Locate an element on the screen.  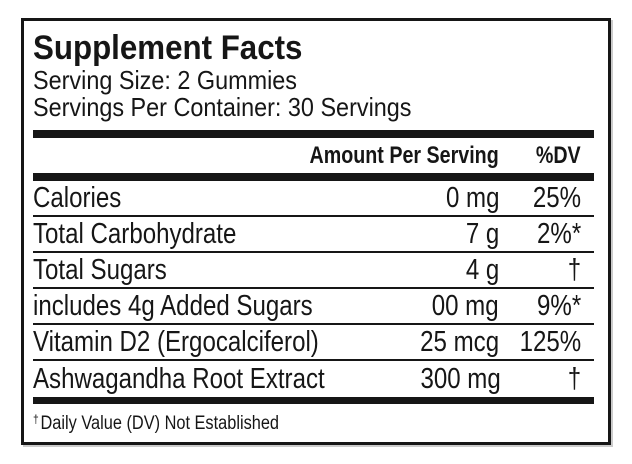
divider-bar-header is located at coordinates (313, 177).